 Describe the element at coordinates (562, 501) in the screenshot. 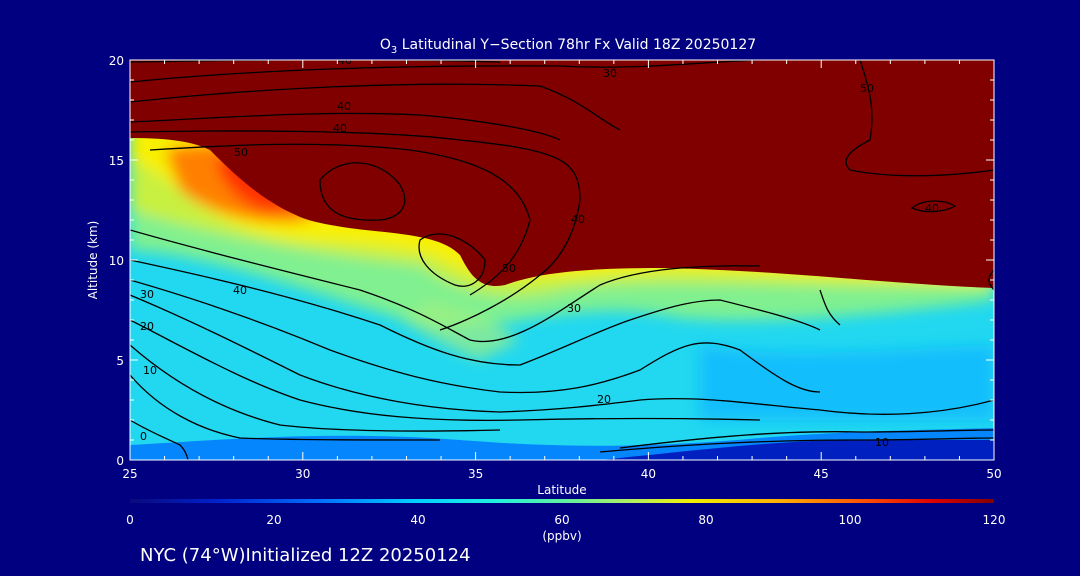

I see `colorbar` at that location.